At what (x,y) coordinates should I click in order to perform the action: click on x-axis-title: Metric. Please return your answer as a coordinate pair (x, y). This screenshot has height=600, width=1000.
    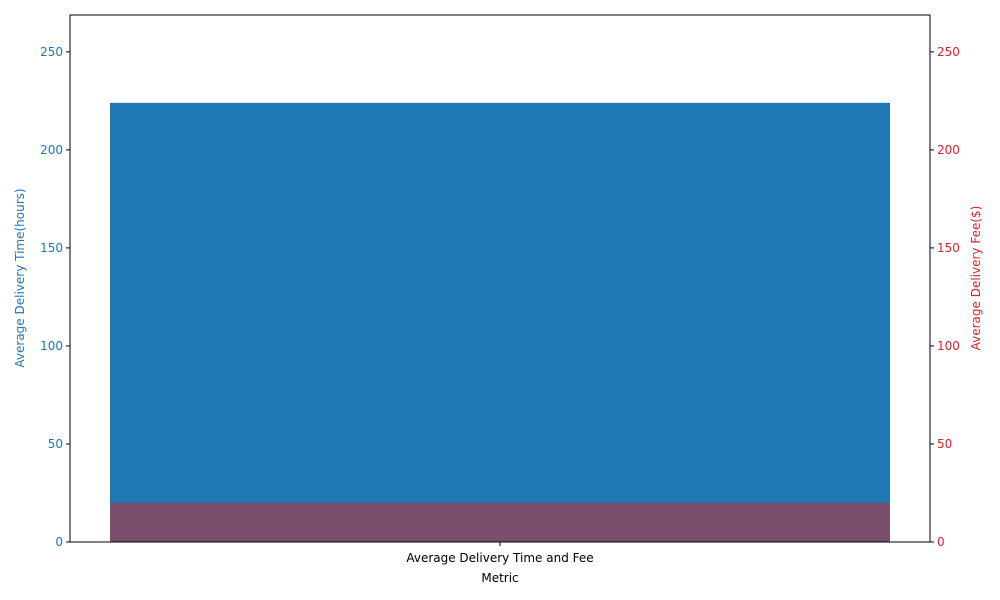
    Looking at the image, I should click on (499, 578).